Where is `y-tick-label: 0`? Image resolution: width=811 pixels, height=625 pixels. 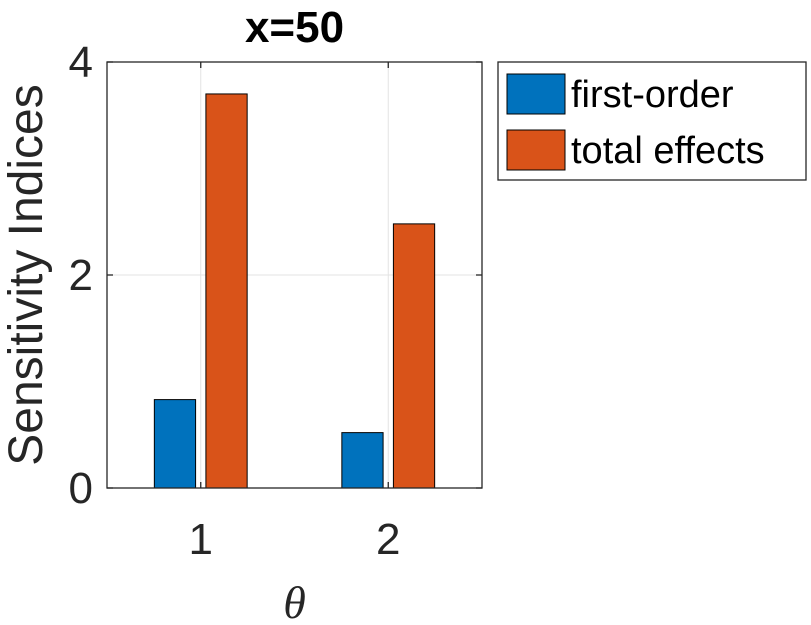 y-tick-label: 0 is located at coordinates (81, 488).